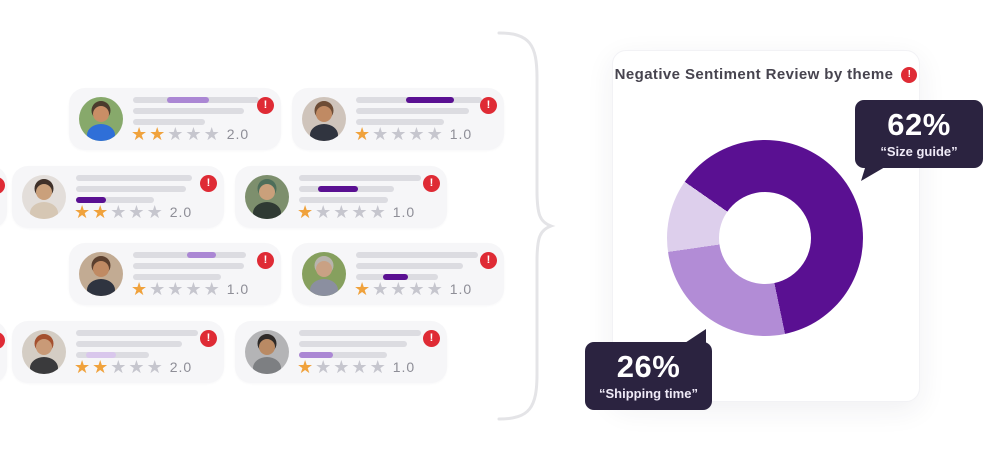 This screenshot has height=467, width=1000. Describe the element at coordinates (648, 367) in the screenshot. I see `callout-percent: 26%` at that location.